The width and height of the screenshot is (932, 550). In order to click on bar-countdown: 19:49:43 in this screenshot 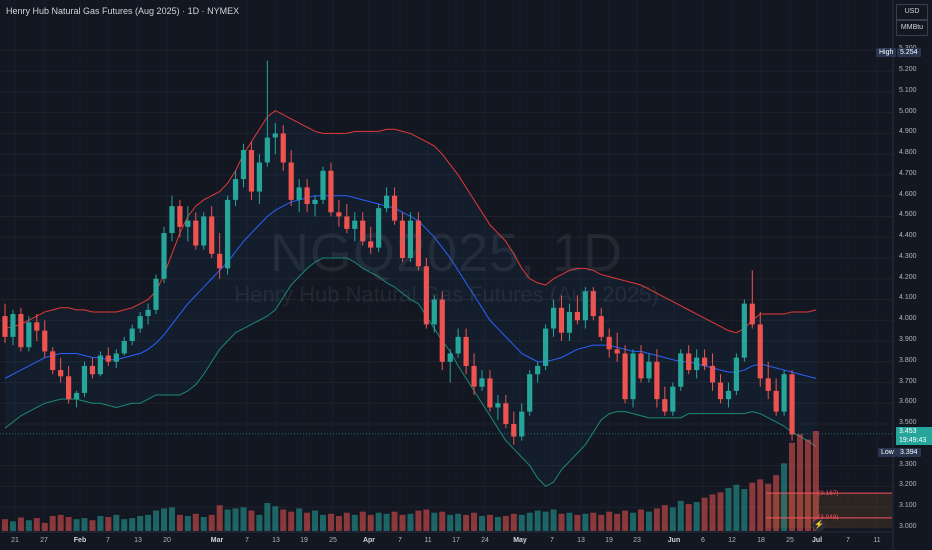, I will do `click(914, 440)`.